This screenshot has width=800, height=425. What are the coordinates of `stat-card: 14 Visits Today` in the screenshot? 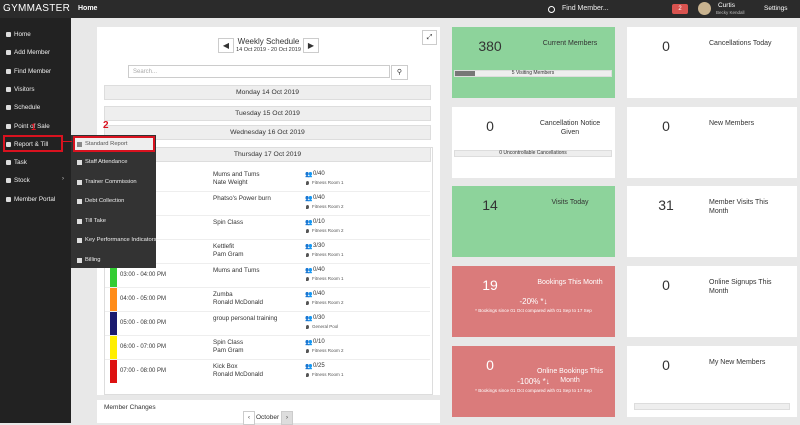 It's located at (533, 222).